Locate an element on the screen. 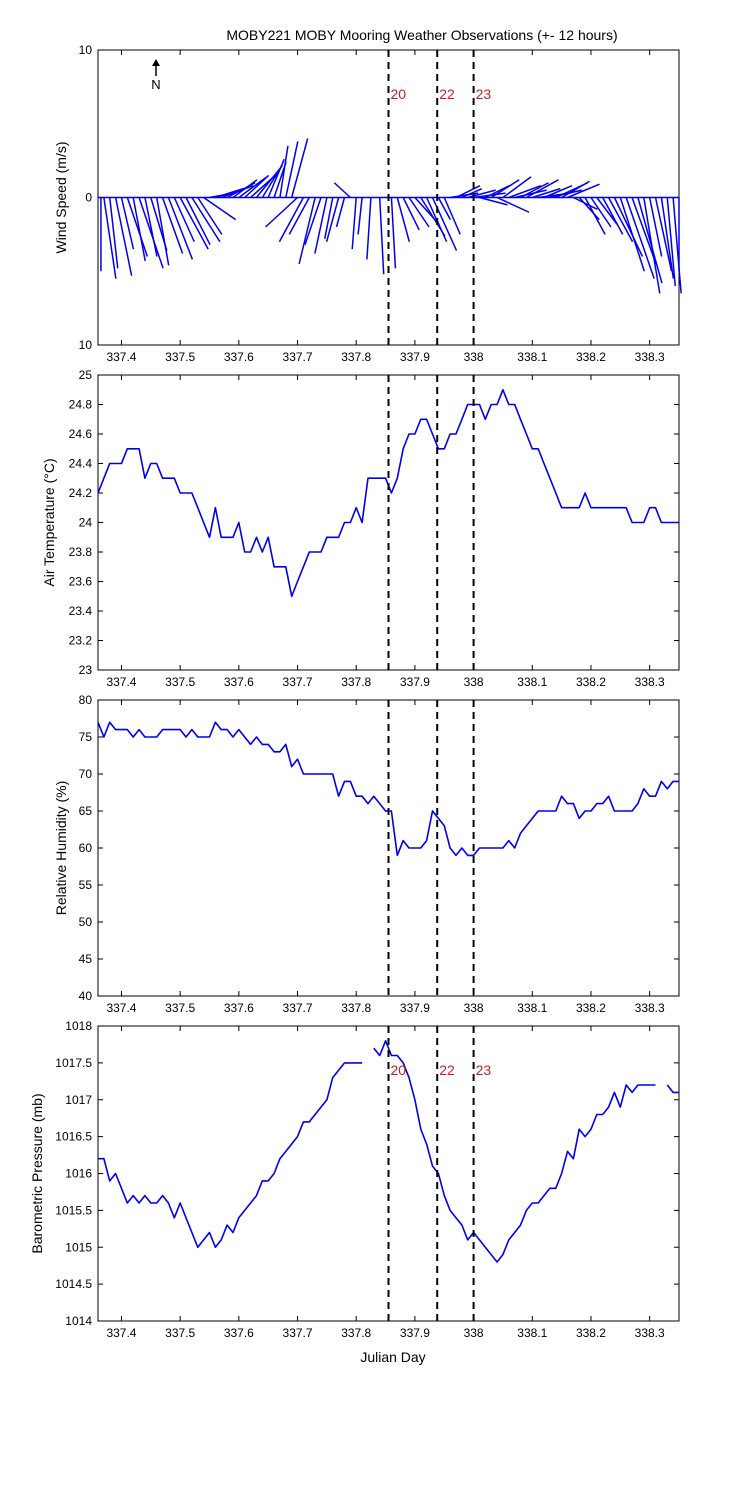 The image size is (750, 1500). y-axis-label: Air Temperature (°C) is located at coordinates (49, 522).